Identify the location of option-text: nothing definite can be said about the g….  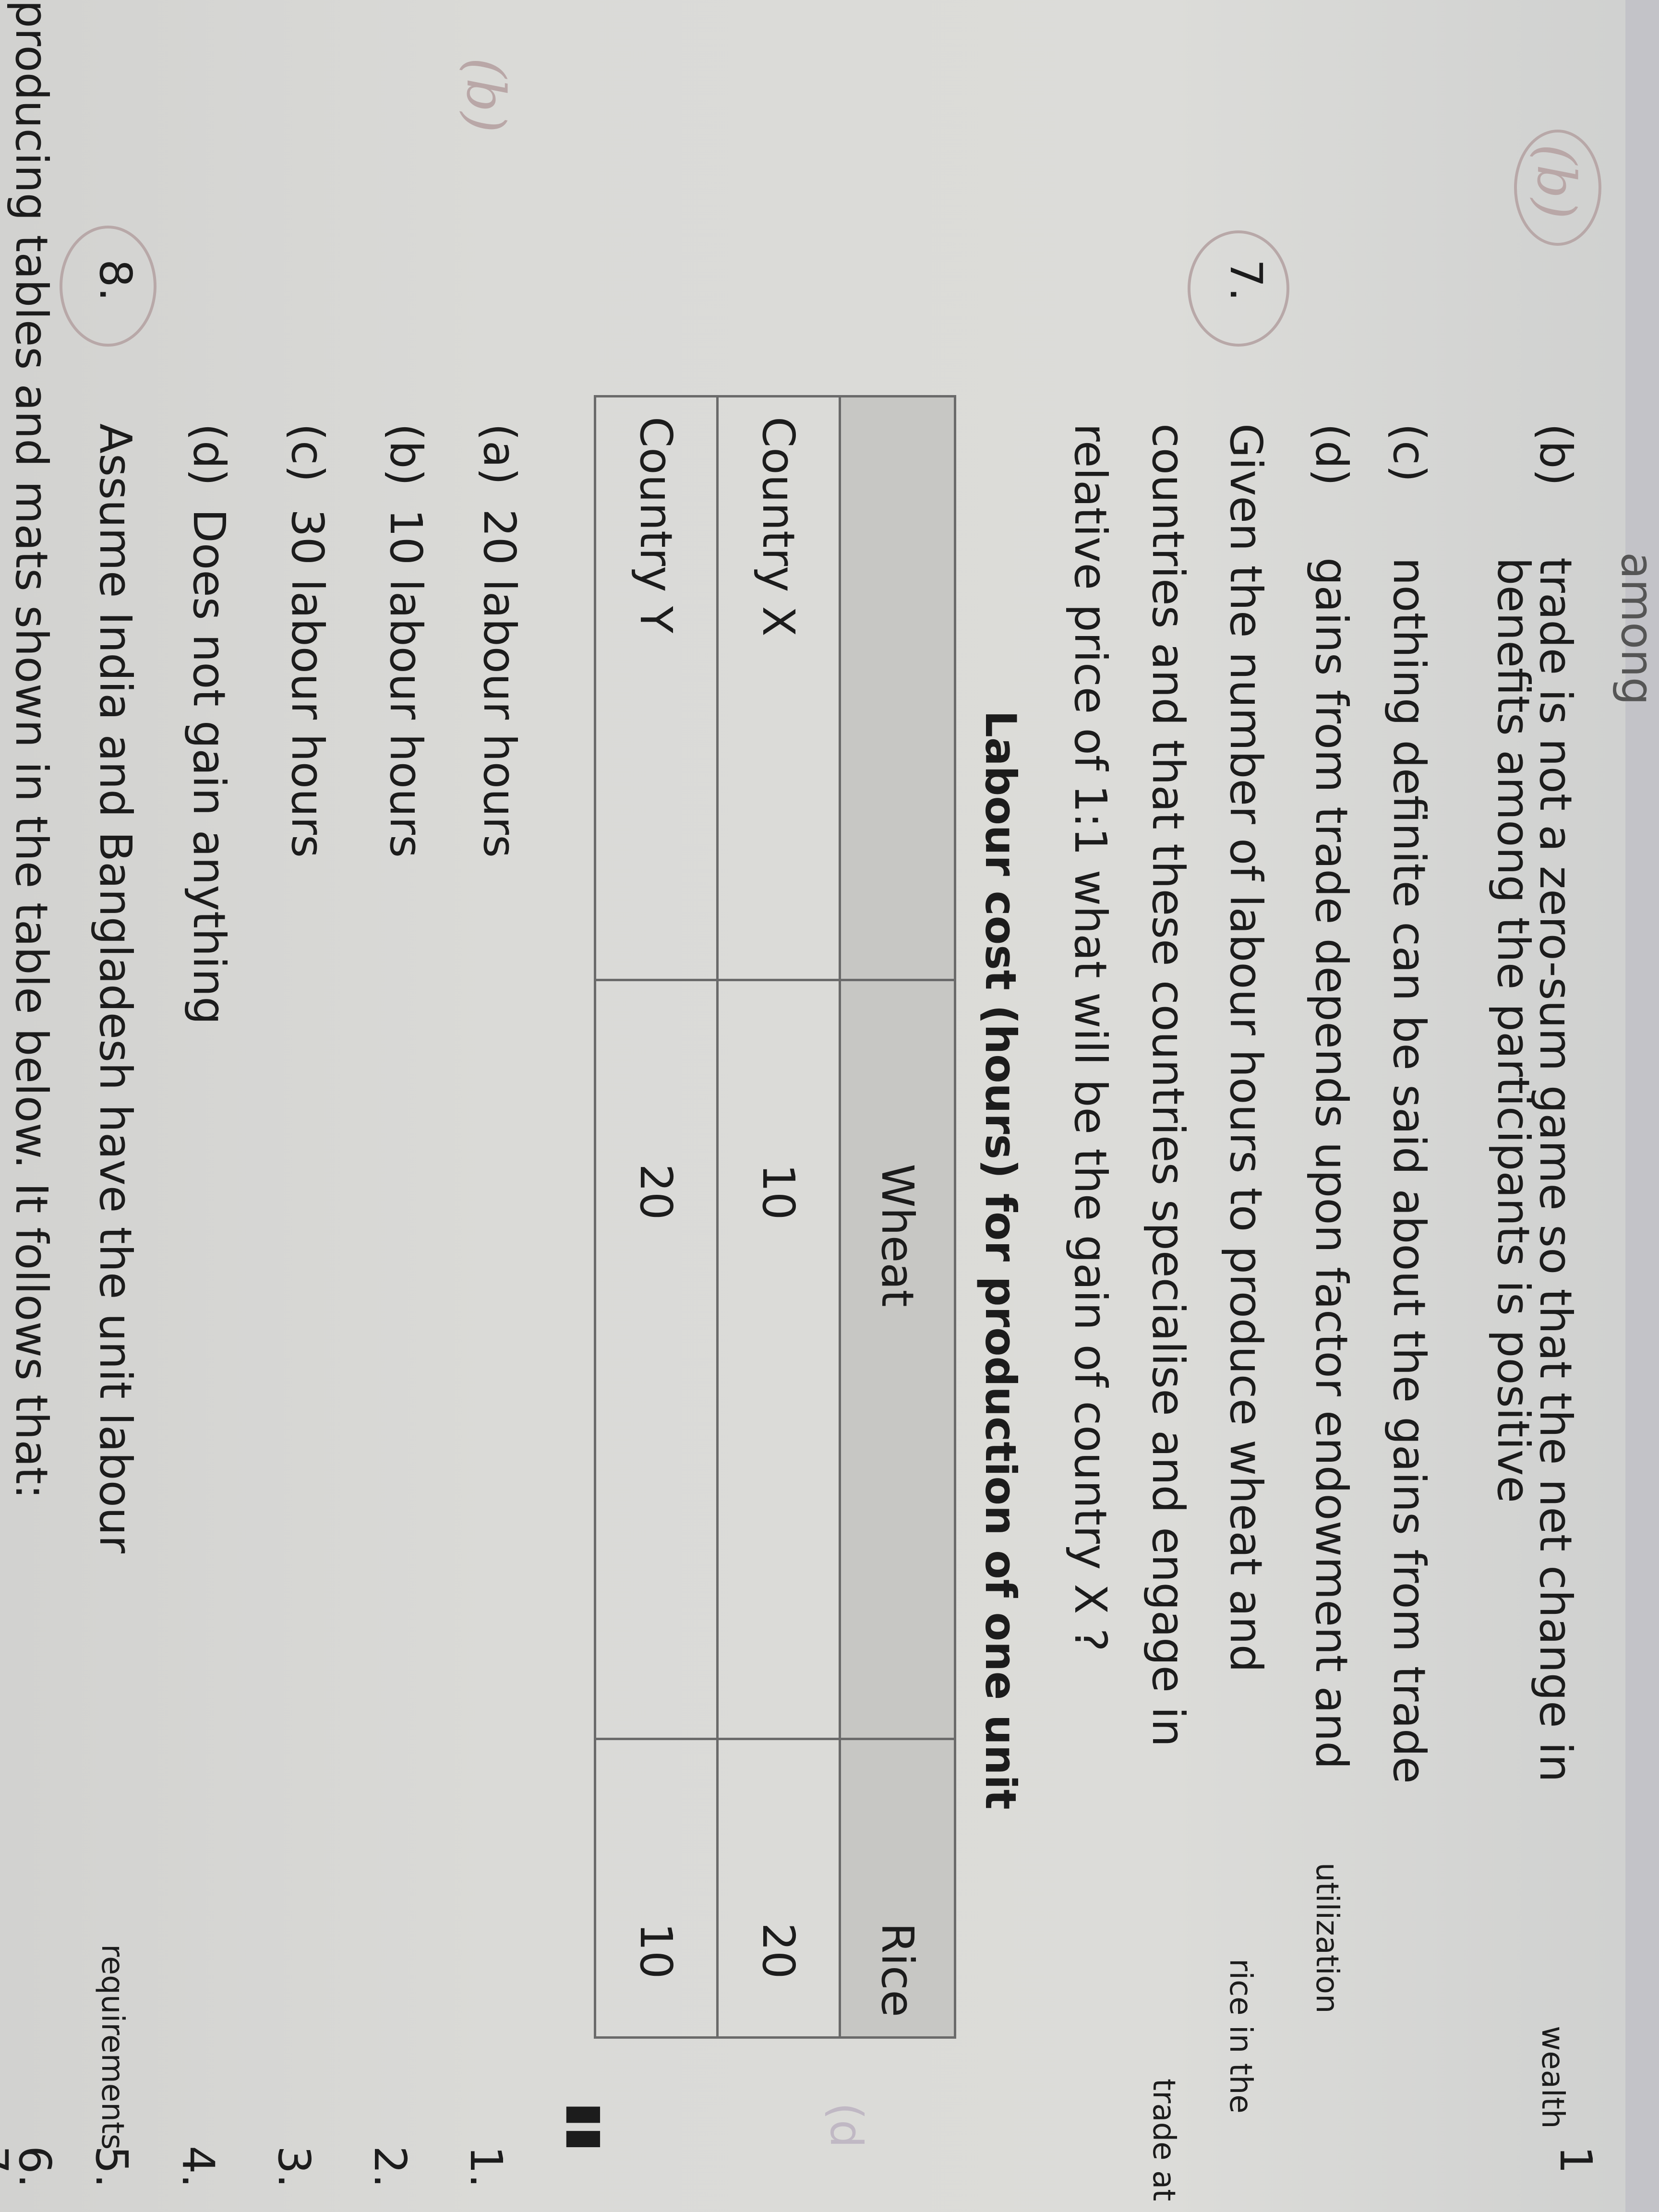
(1409, 1170).